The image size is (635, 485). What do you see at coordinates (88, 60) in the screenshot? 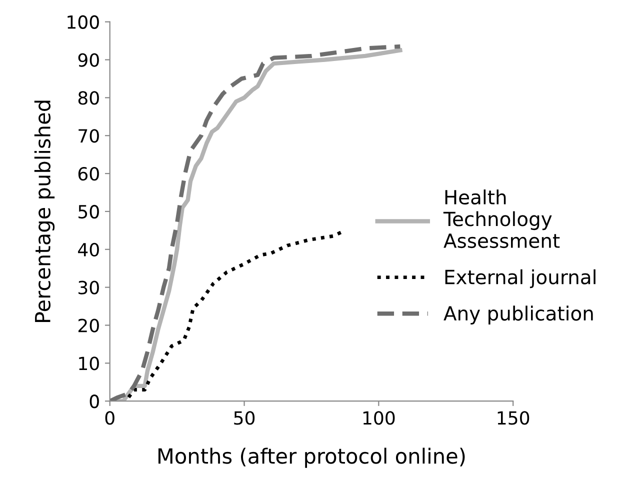
I see `y-tick-label: 90` at bounding box center [88, 60].